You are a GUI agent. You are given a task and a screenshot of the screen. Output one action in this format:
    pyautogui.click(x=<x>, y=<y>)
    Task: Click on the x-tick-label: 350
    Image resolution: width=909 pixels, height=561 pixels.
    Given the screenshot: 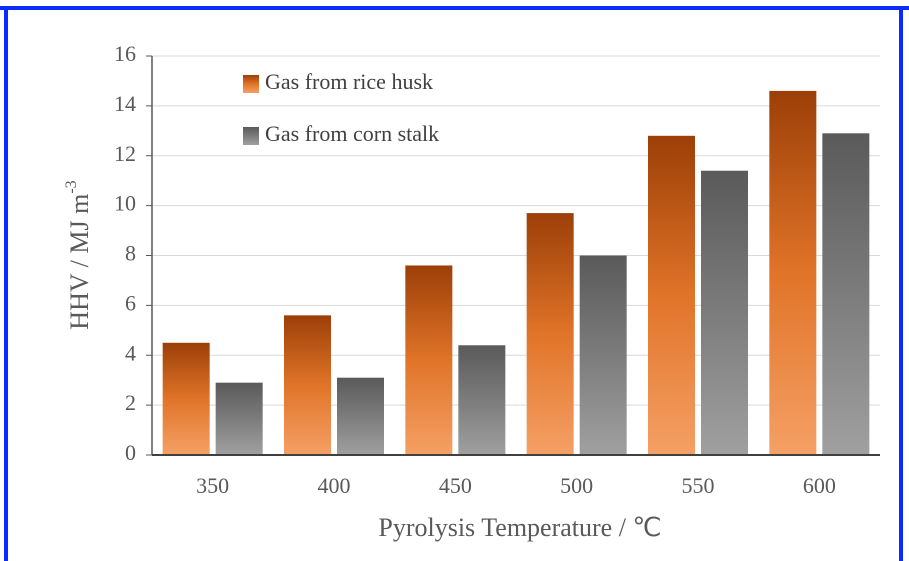 What is the action you would take?
    pyautogui.click(x=212, y=485)
    